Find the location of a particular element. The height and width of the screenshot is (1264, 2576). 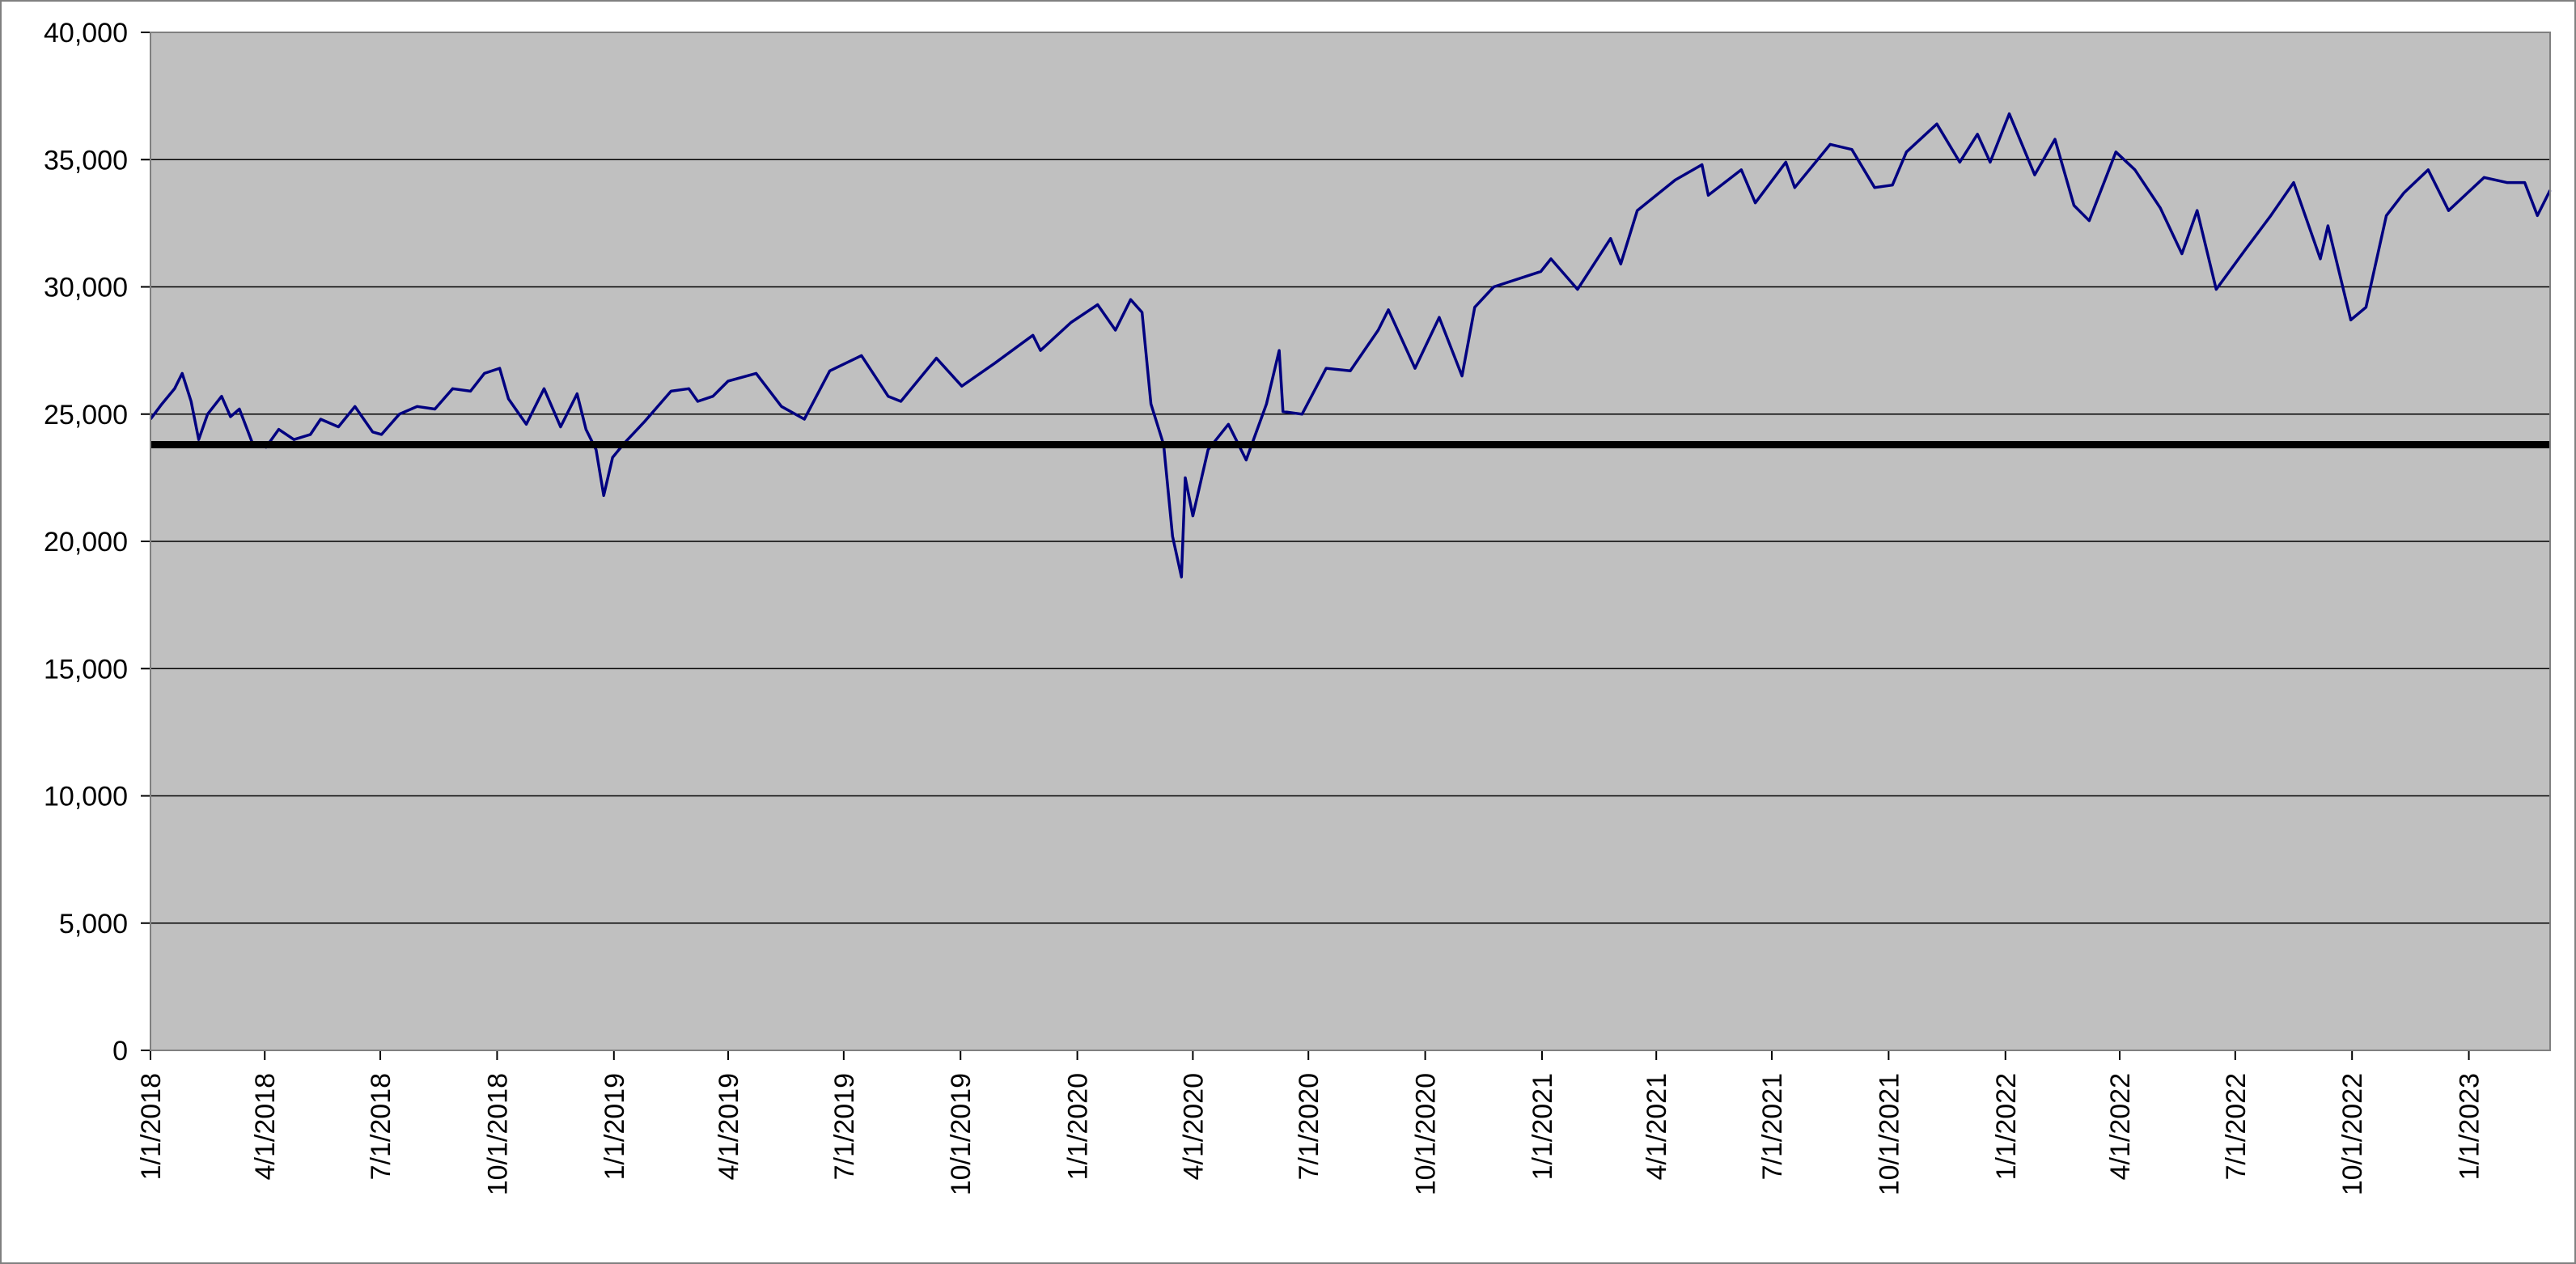

x-tick-label: 1/1/2019 is located at coordinates (615, 1126).